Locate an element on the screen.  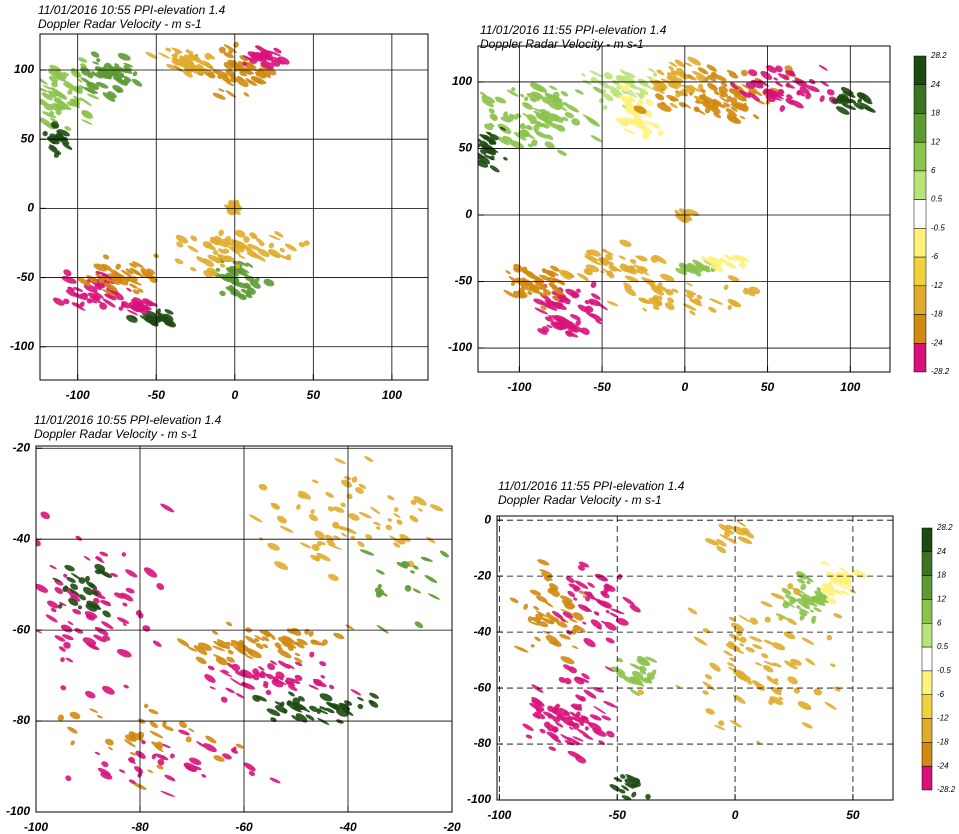
x-tick-label: 50 is located at coordinates (853, 815).